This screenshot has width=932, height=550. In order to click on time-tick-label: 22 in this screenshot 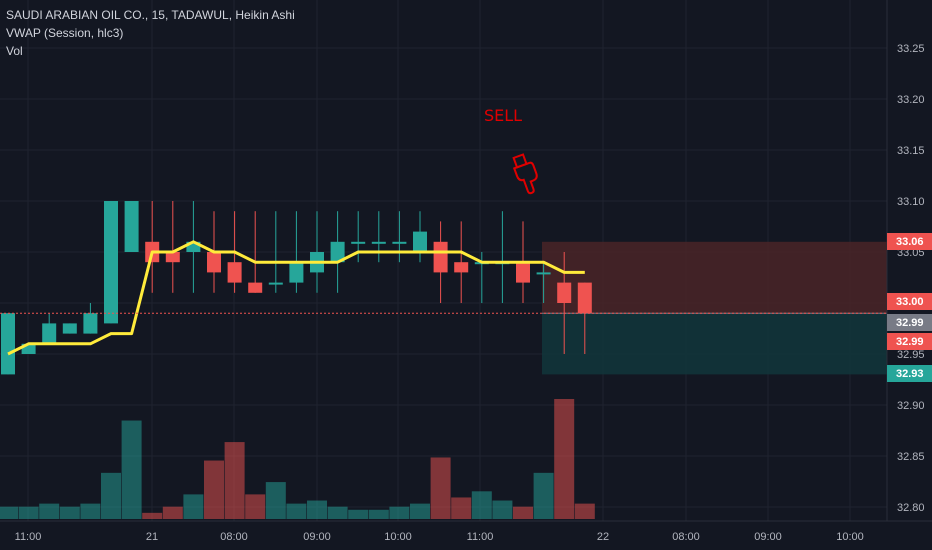, I will do `click(603, 537)`.